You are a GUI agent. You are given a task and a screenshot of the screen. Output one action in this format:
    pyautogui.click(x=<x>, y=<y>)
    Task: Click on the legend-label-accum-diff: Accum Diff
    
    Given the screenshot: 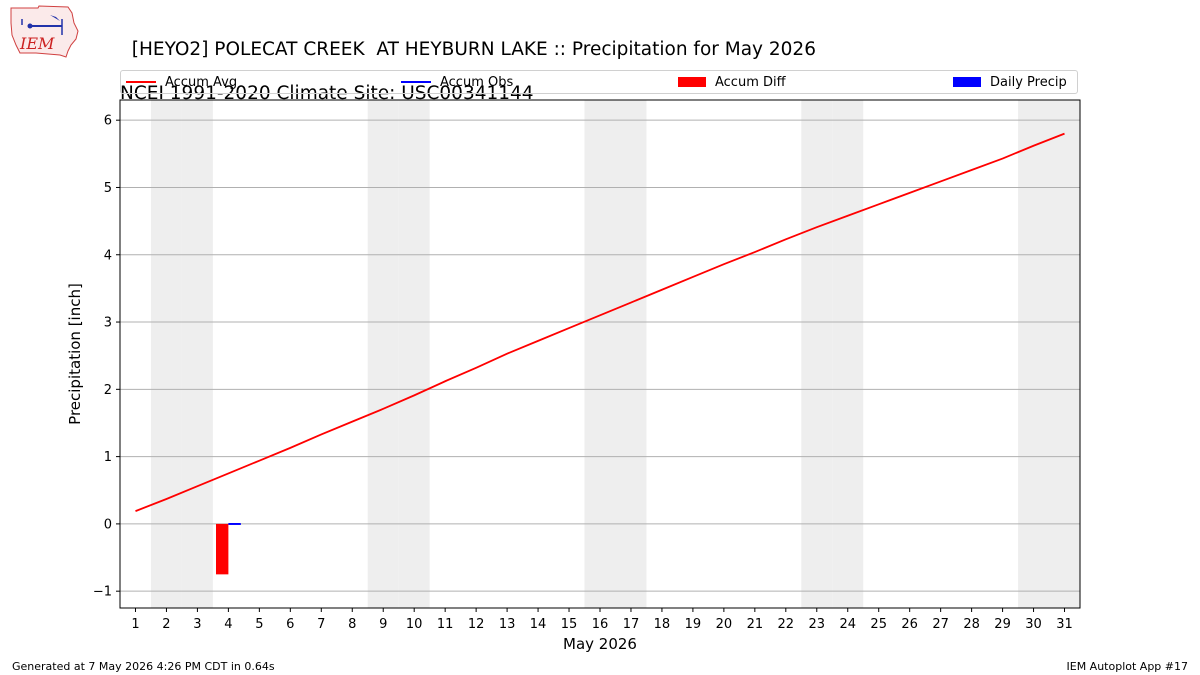 What is the action you would take?
    pyautogui.click(x=750, y=82)
    